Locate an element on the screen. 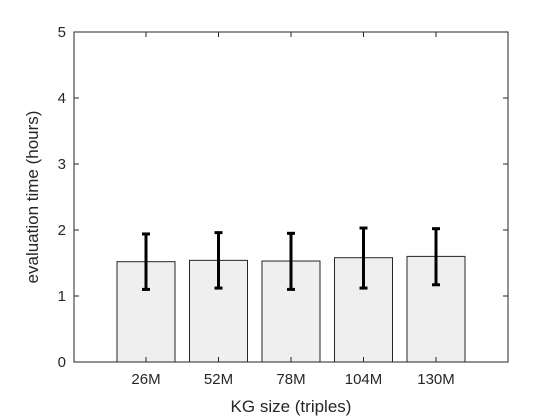 The image size is (560, 420). y-axis-title: evaluation time (hours) is located at coordinates (32, 197).